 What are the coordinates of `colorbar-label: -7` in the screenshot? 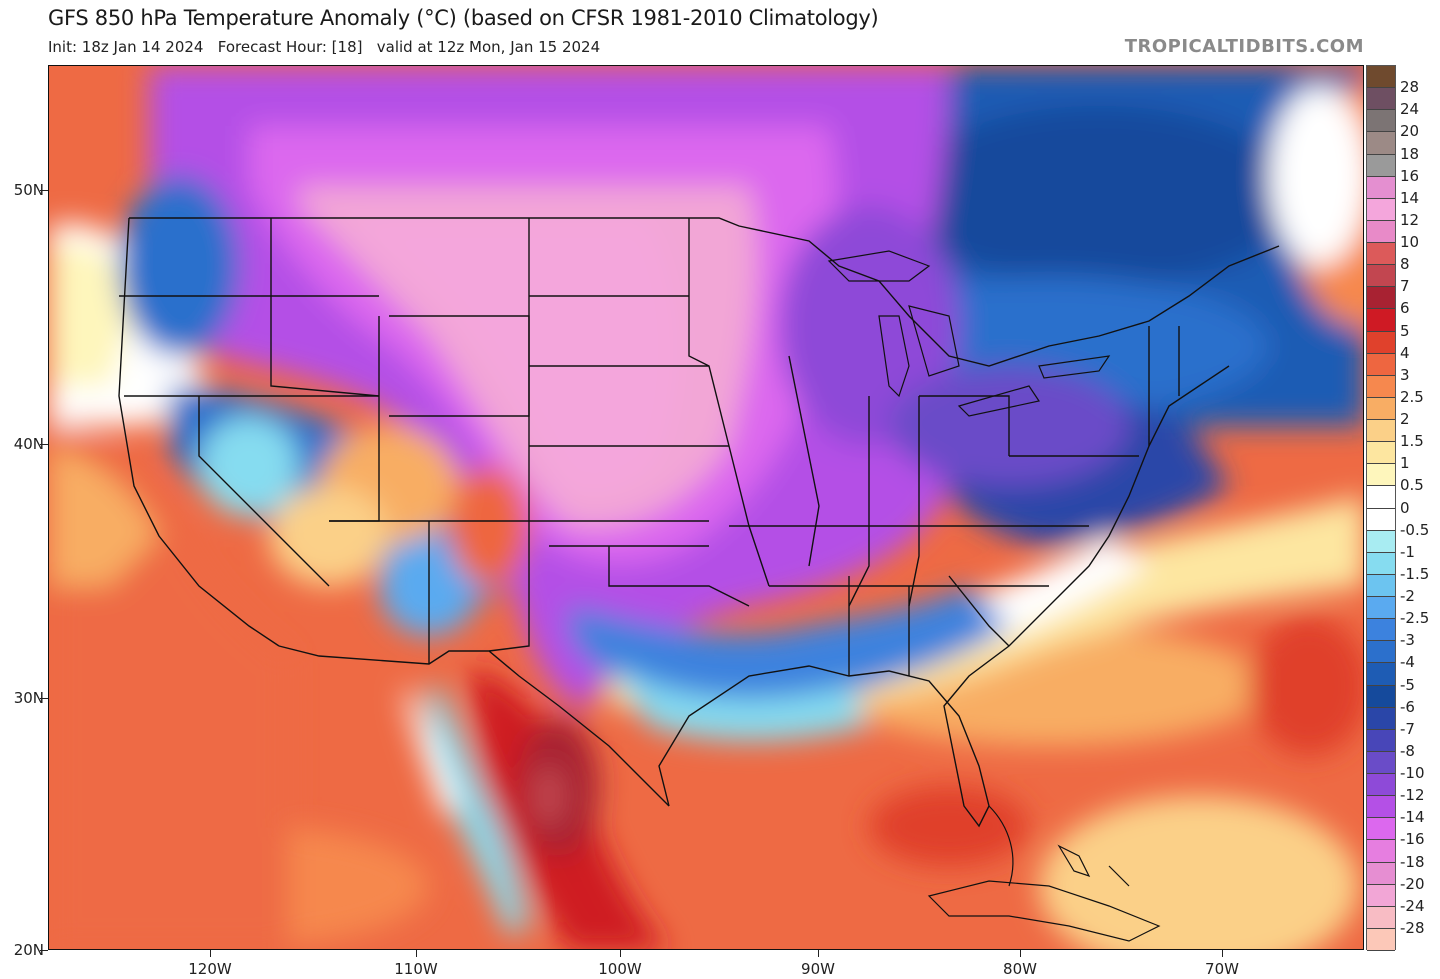 It's located at (1407, 728).